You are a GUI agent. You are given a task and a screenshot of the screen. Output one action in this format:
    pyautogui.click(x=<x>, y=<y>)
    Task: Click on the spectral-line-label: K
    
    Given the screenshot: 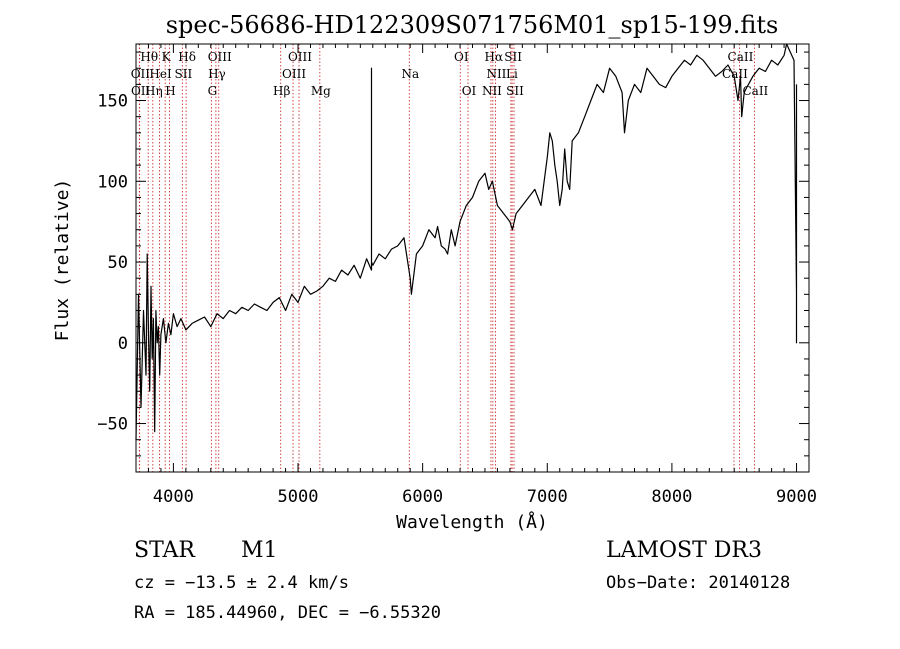 What is the action you would take?
    pyautogui.click(x=167, y=57)
    